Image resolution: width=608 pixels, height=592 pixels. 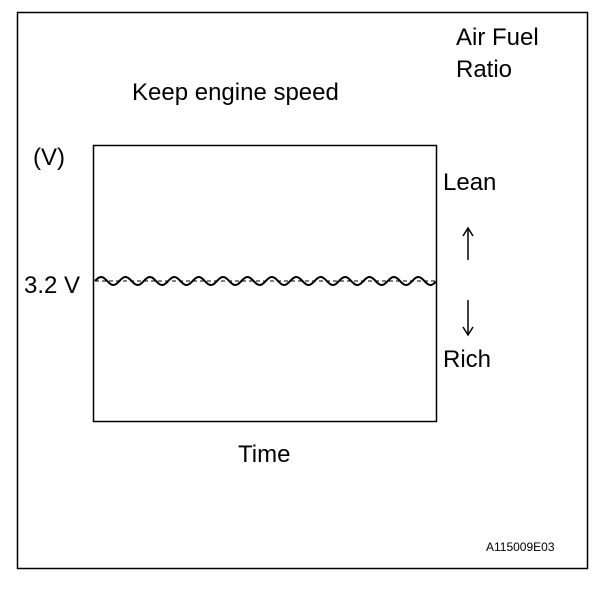 I want to click on up-arrow, so click(x=468, y=243).